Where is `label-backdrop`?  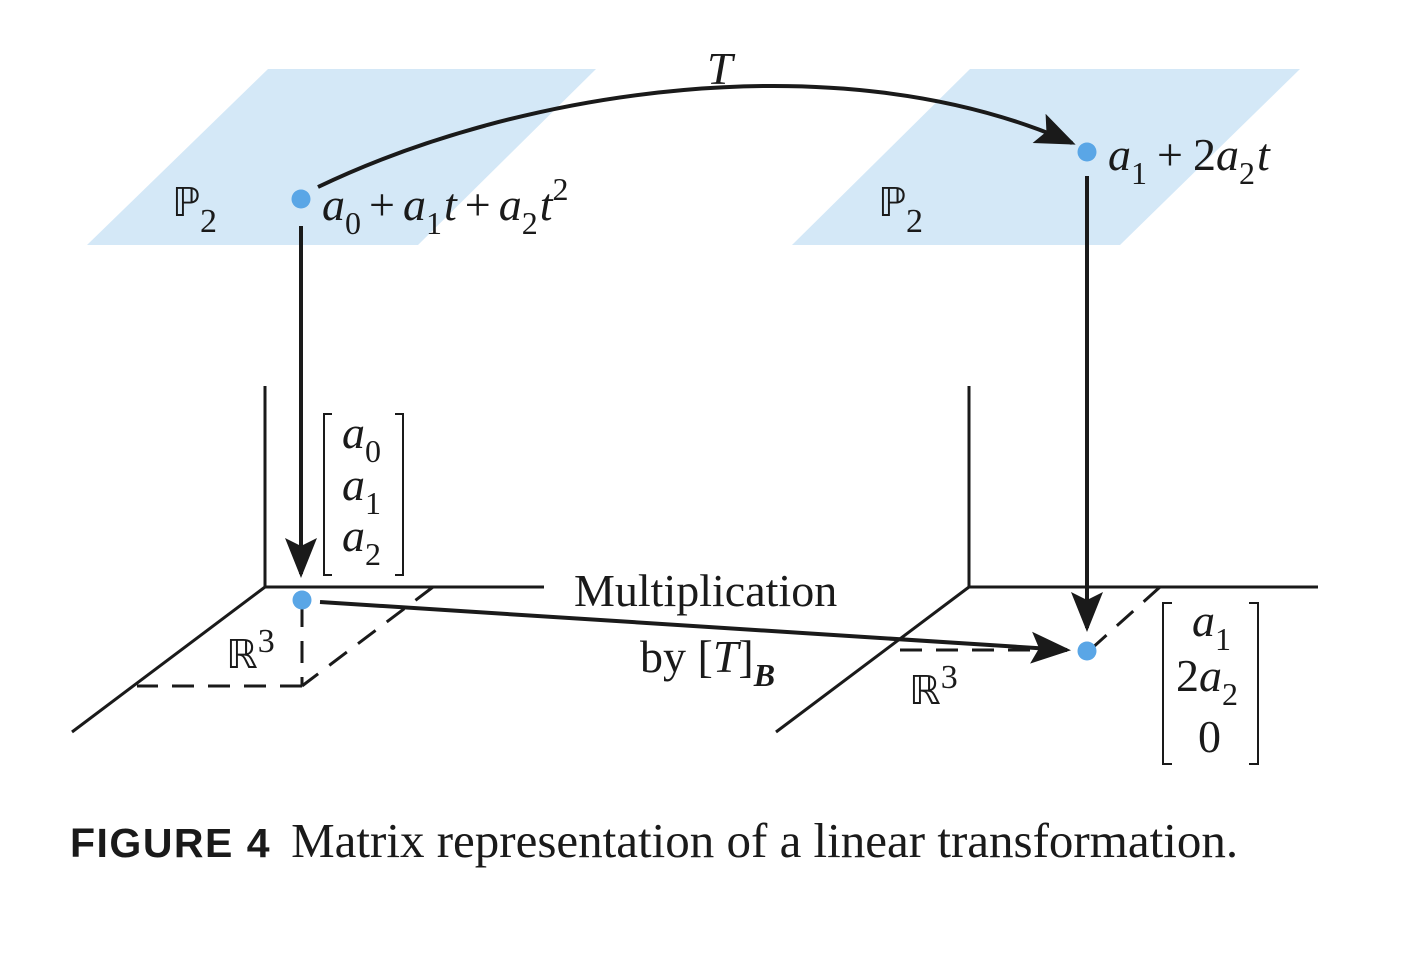
label-backdrop is located at coordinates (712, 585).